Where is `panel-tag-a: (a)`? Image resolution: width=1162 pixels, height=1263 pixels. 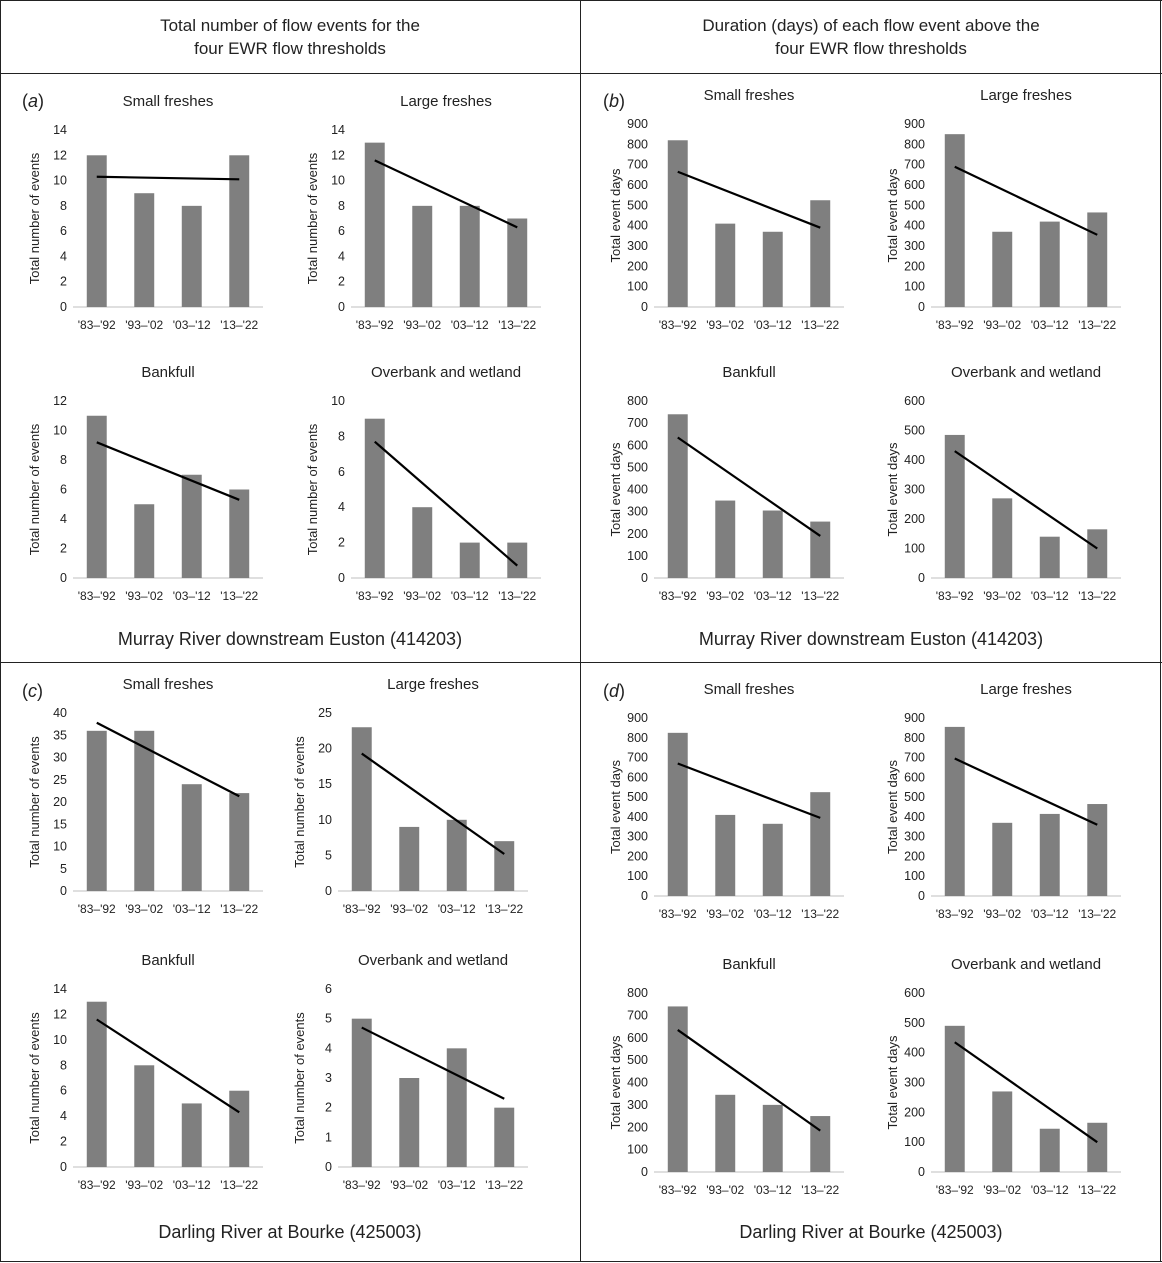
panel-tag-a: (a) is located at coordinates (33, 101).